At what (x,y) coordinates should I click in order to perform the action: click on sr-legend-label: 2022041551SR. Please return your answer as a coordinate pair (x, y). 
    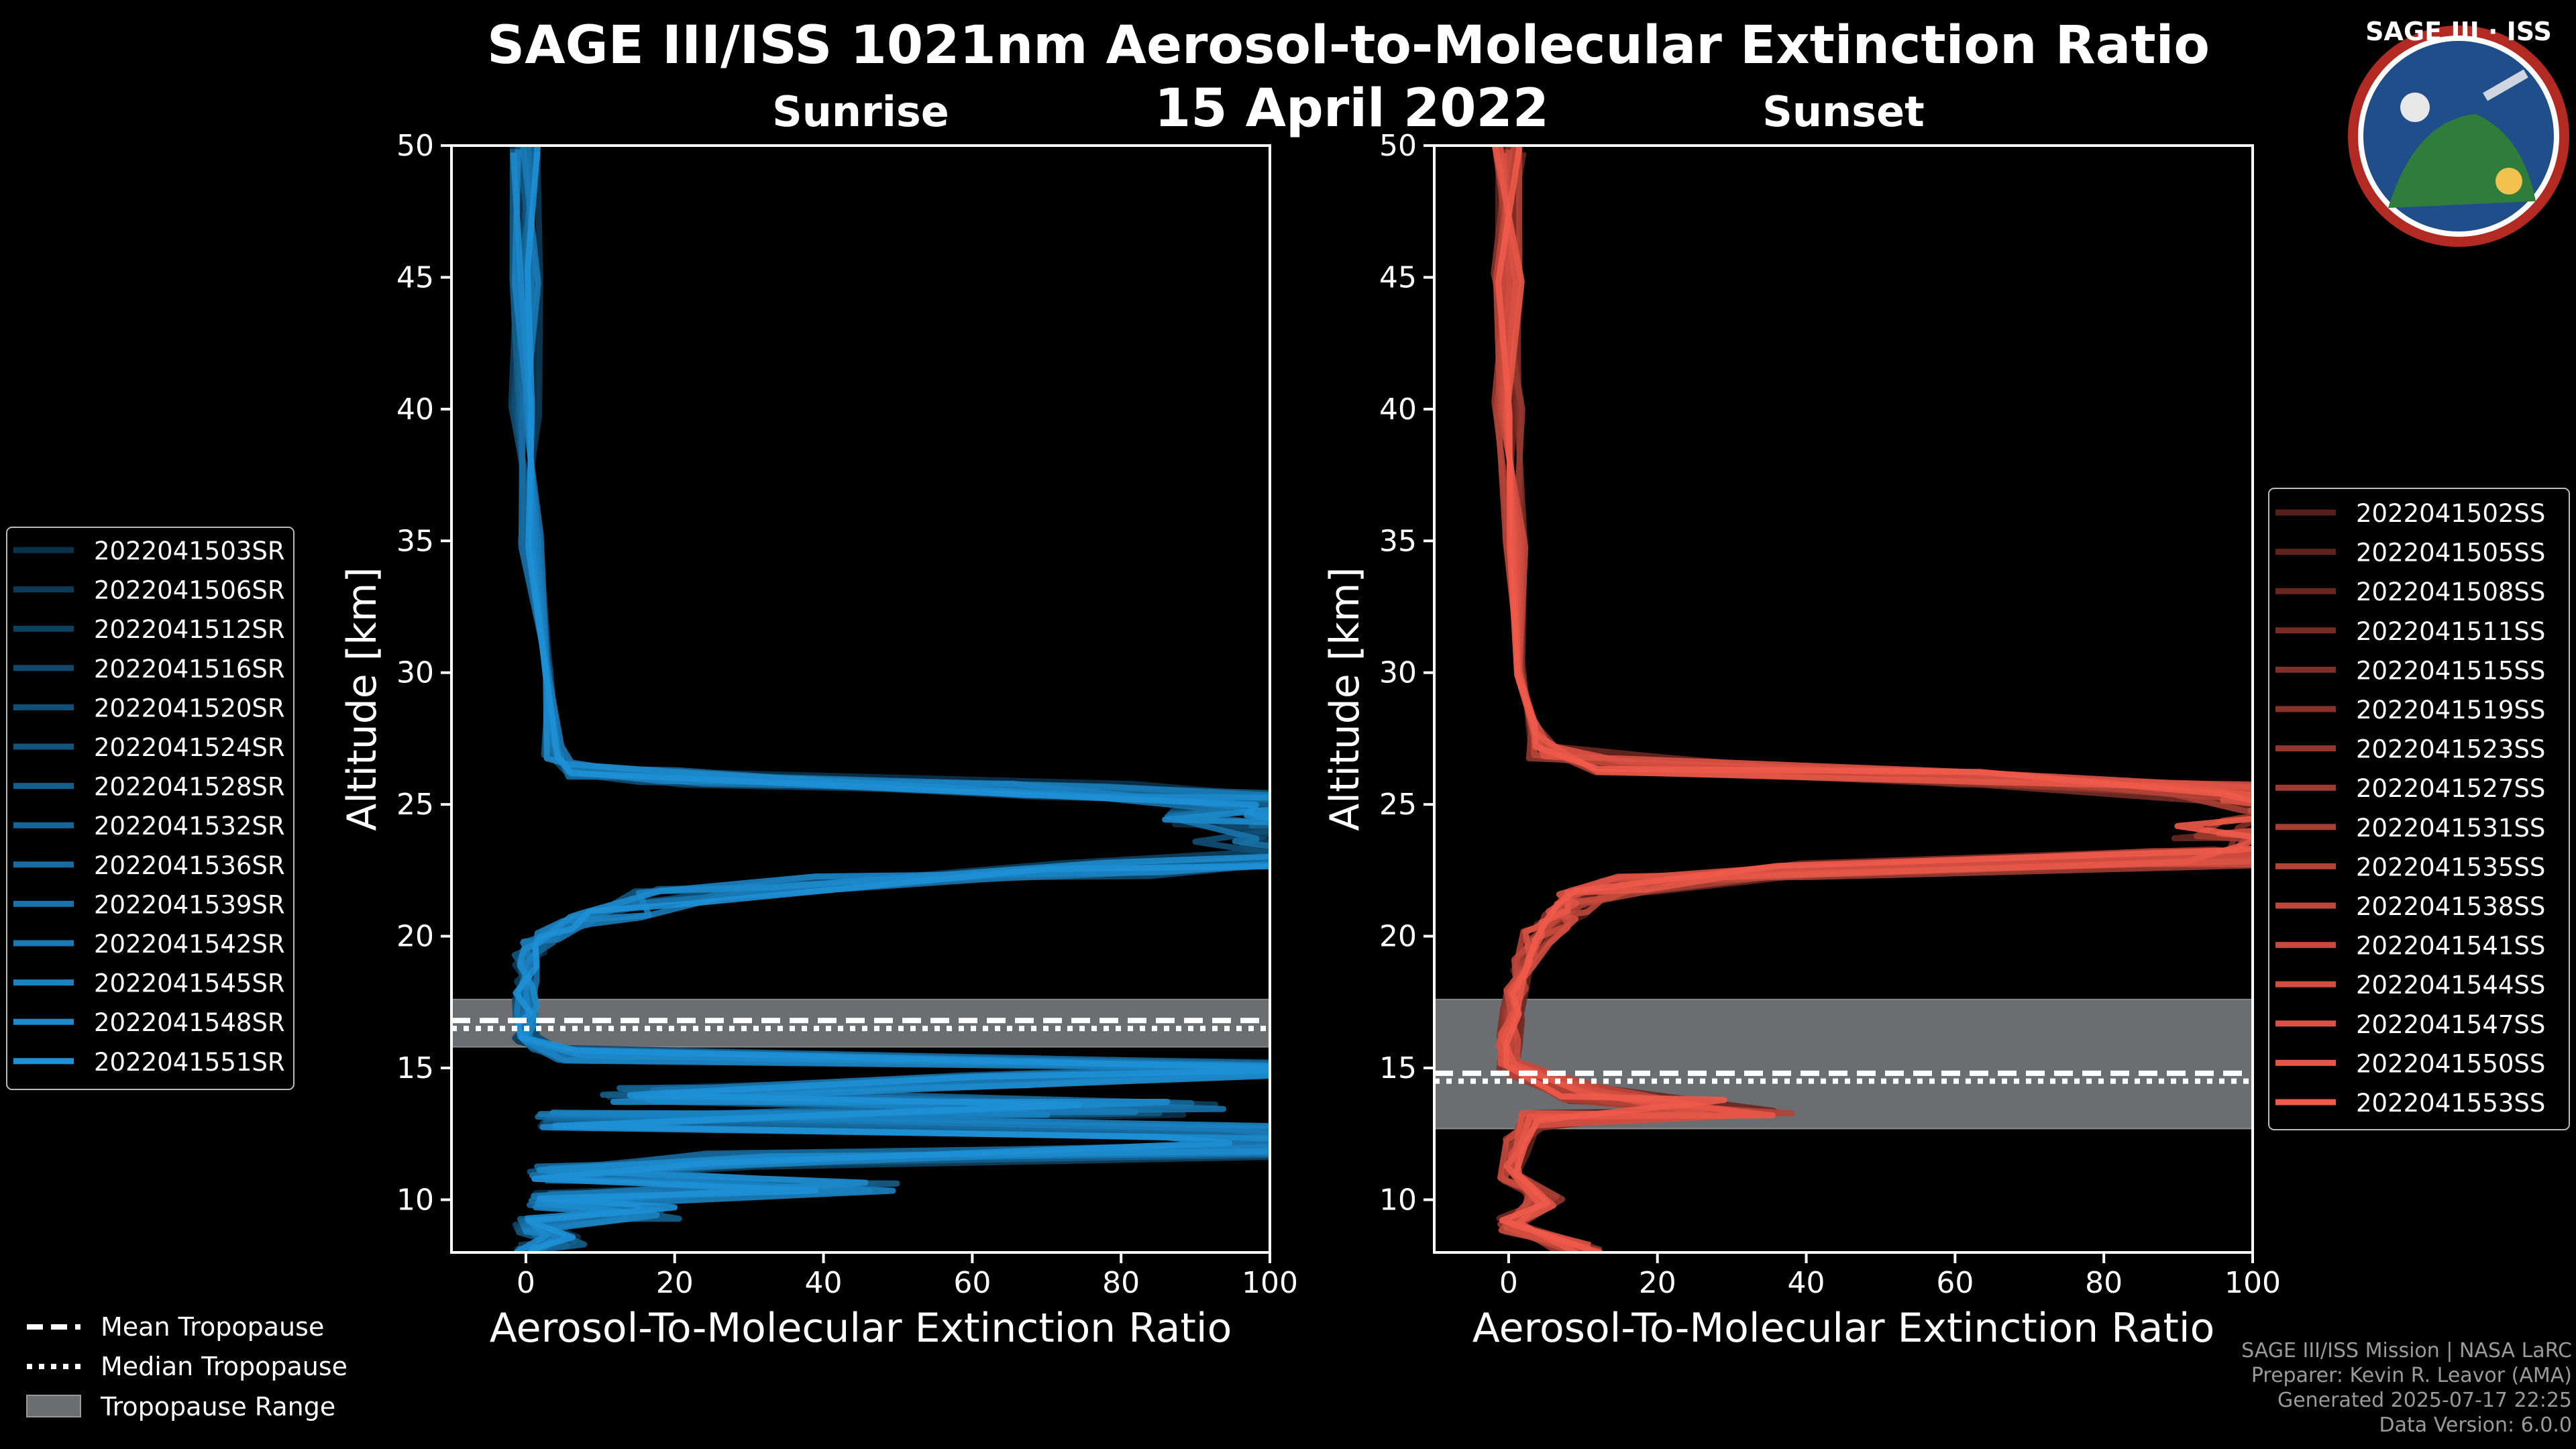
    Looking at the image, I should click on (189, 1062).